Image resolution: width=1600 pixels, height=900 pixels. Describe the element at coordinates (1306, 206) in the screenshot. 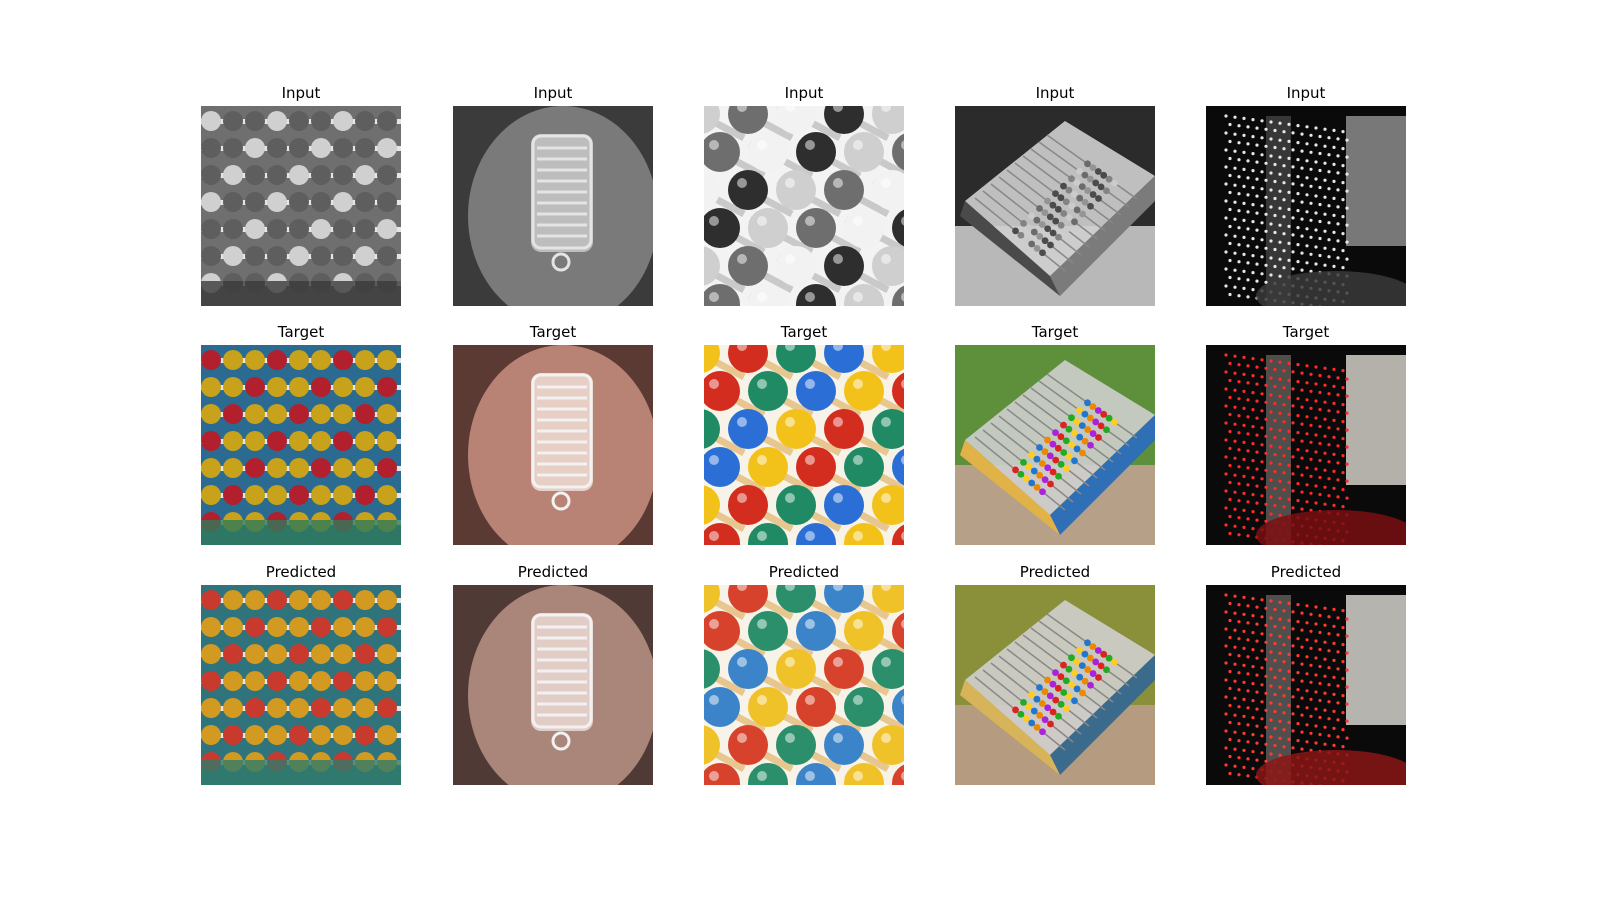

I see `light-installation-gray-image` at that location.